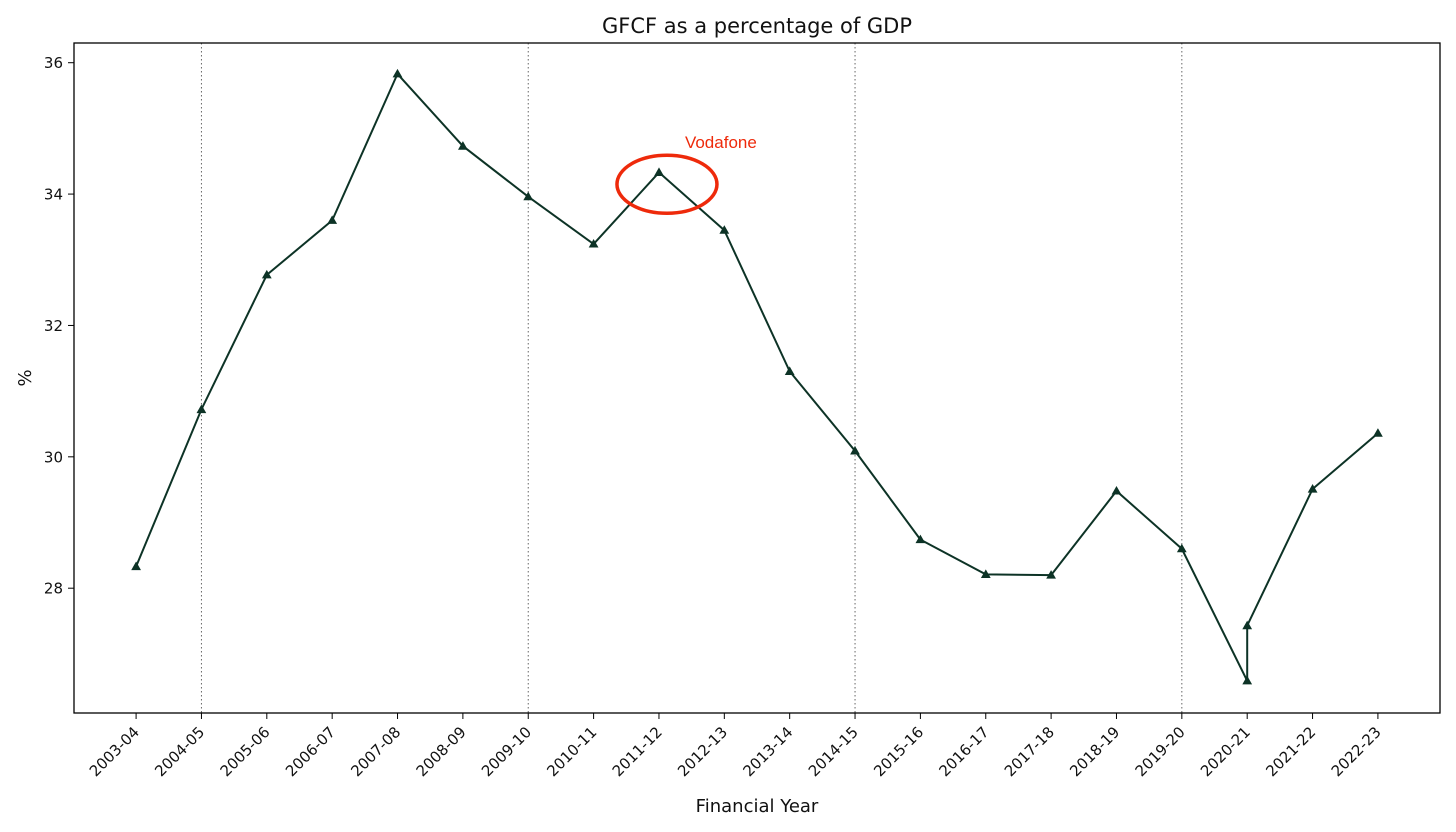 The width and height of the screenshot is (1456, 832). Describe the element at coordinates (702, 751) in the screenshot. I see `x-tick-label: 2012-13` at that location.